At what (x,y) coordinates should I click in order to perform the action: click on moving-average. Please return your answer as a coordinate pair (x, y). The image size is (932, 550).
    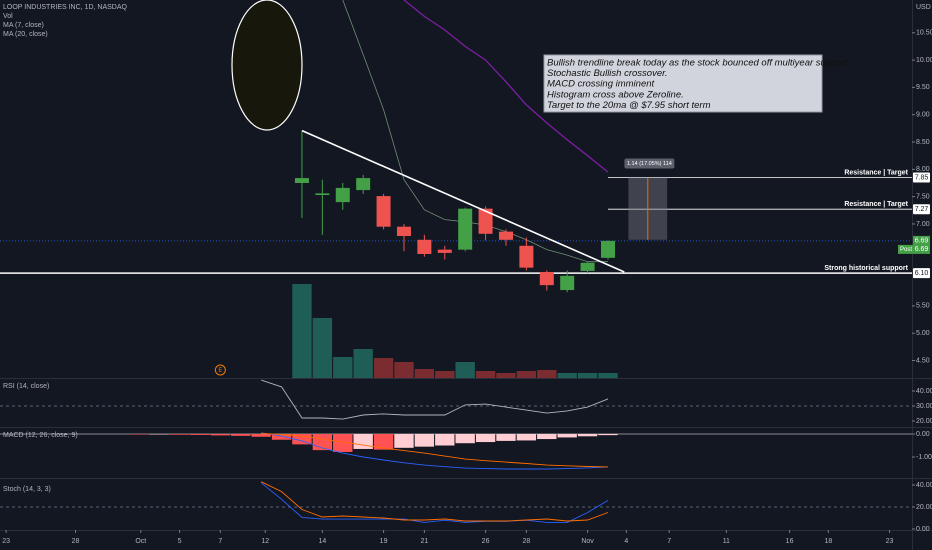
    Looking at the image, I should click on (506, 86).